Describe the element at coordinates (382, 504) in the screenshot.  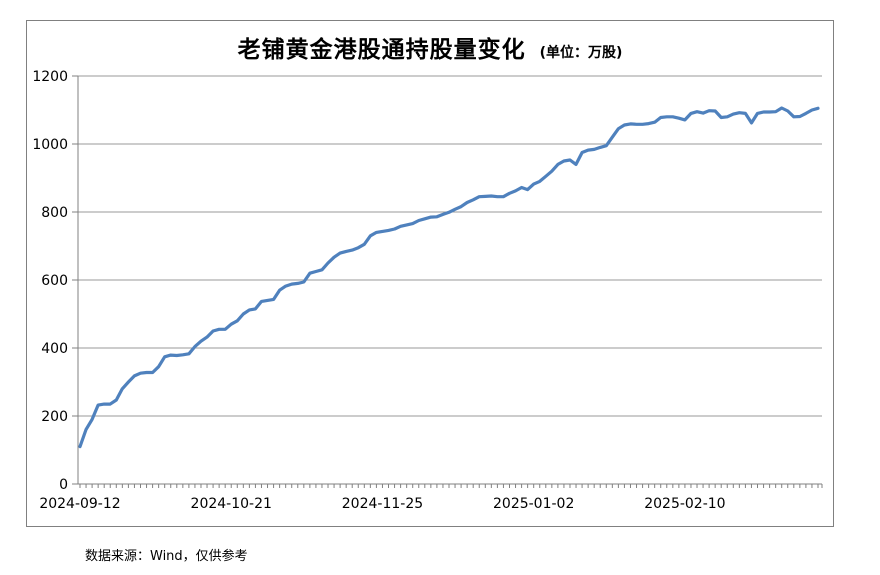
I see `x-axis-tick-label: 2024-11-25` at that location.